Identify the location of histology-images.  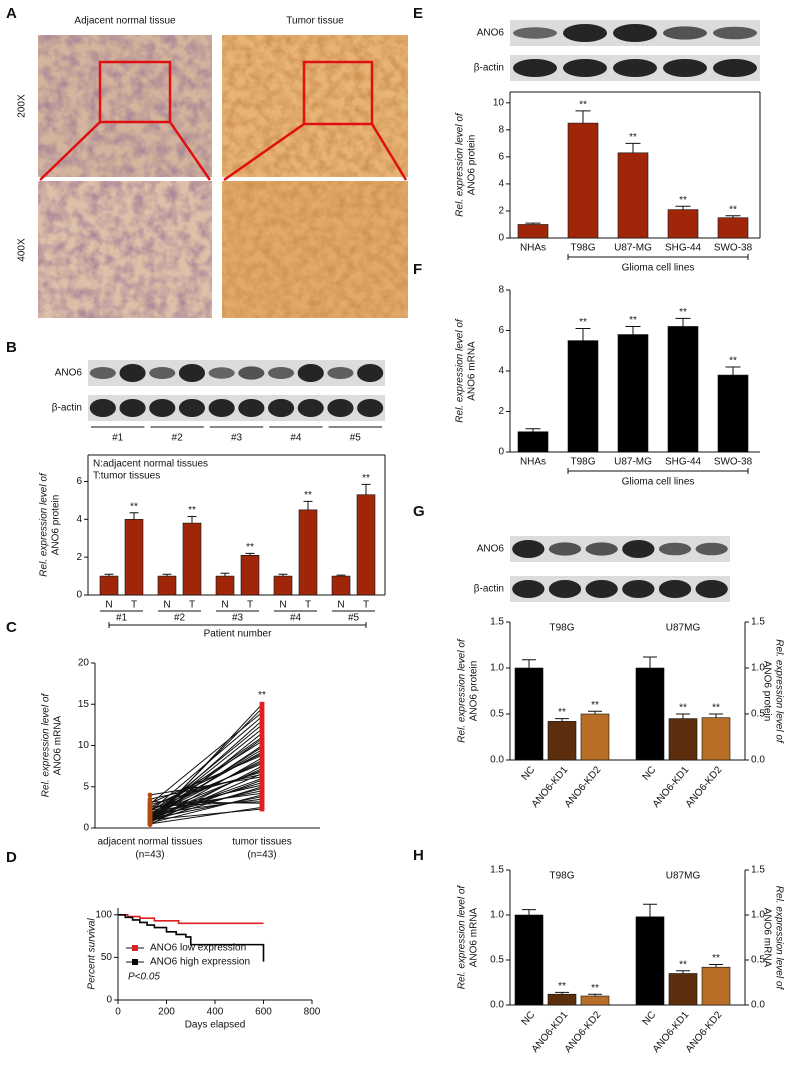
(223, 176).